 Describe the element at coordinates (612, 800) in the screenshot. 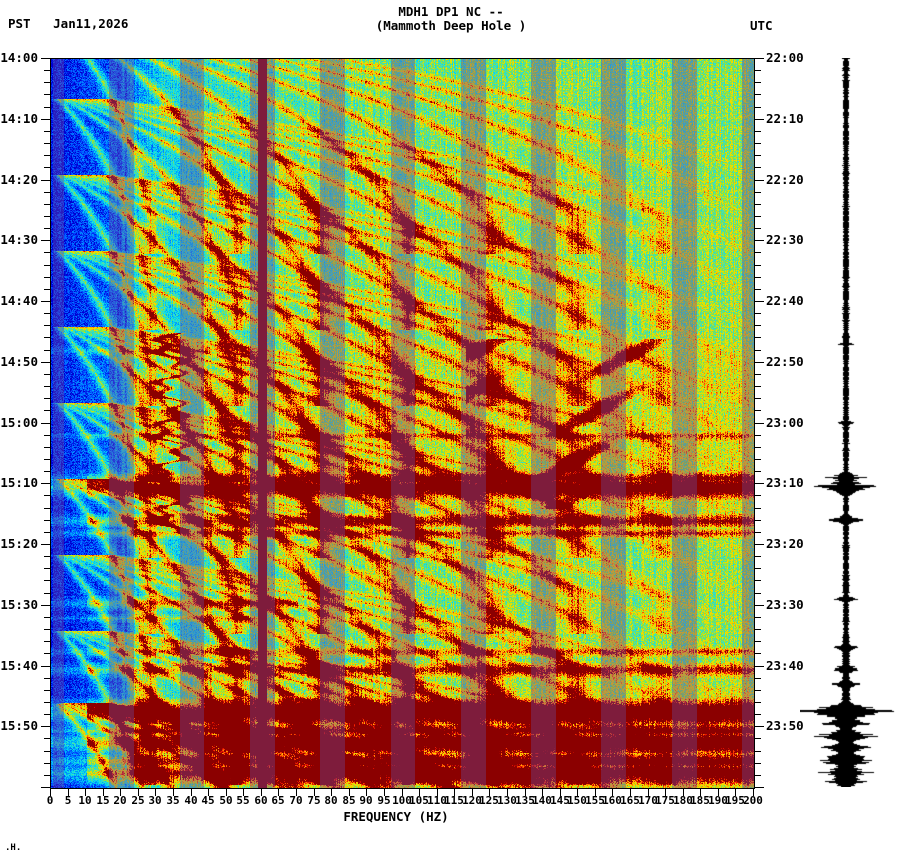

I see `frequency-tick-label: 160` at that location.